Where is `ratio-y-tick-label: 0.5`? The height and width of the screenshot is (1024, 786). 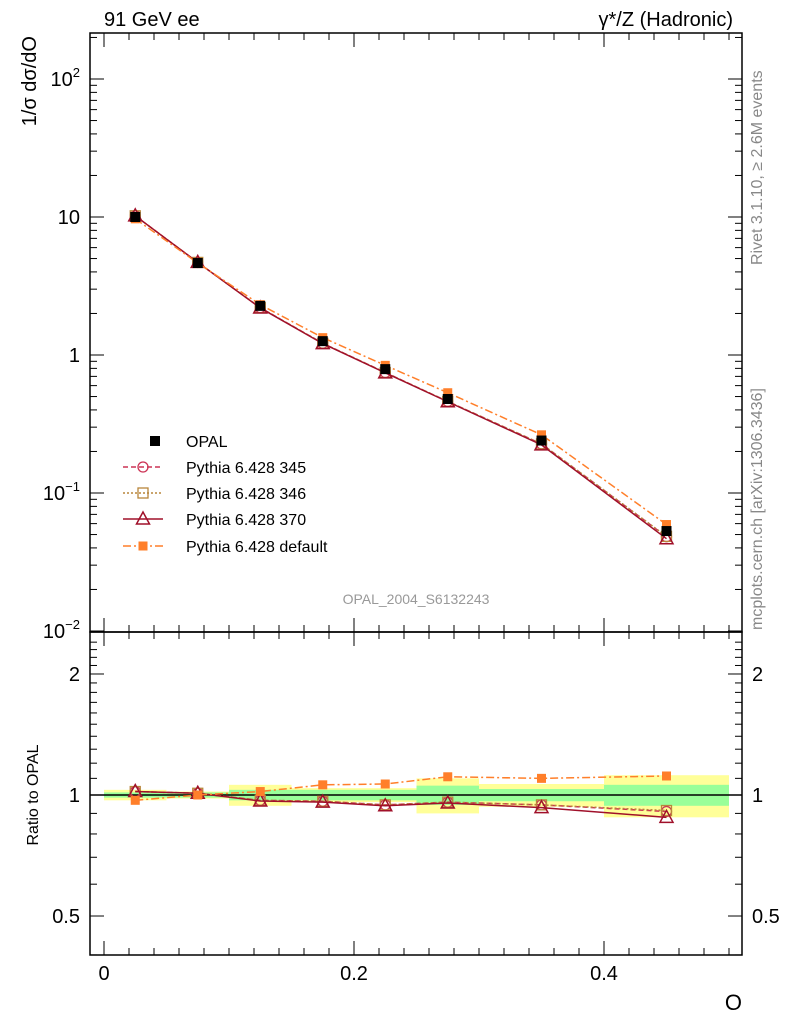 ratio-y-tick-label: 0.5 is located at coordinates (66, 917).